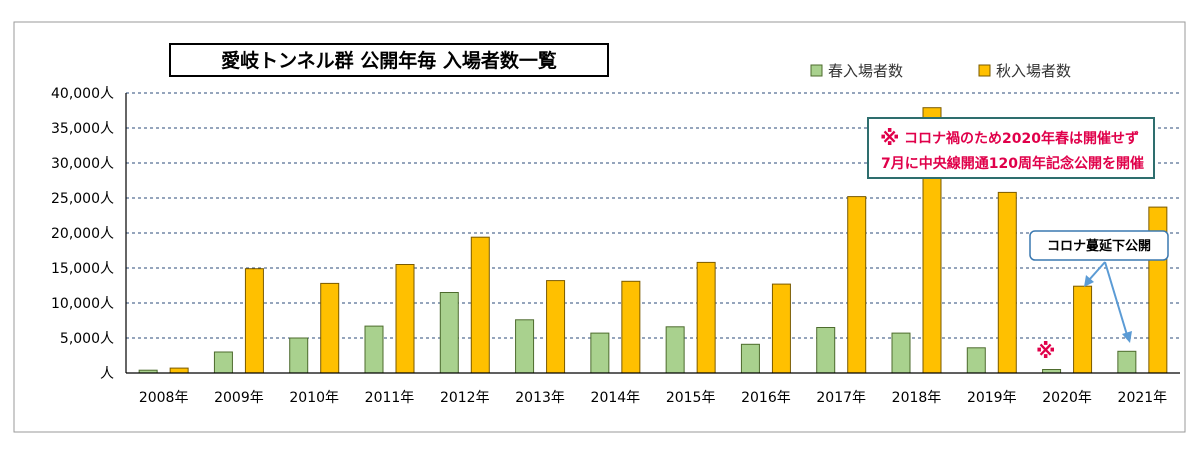 The height and width of the screenshot is (466, 1202). Describe the element at coordinates (164, 398) in the screenshot. I see `x-tick-label: 2008年` at that location.